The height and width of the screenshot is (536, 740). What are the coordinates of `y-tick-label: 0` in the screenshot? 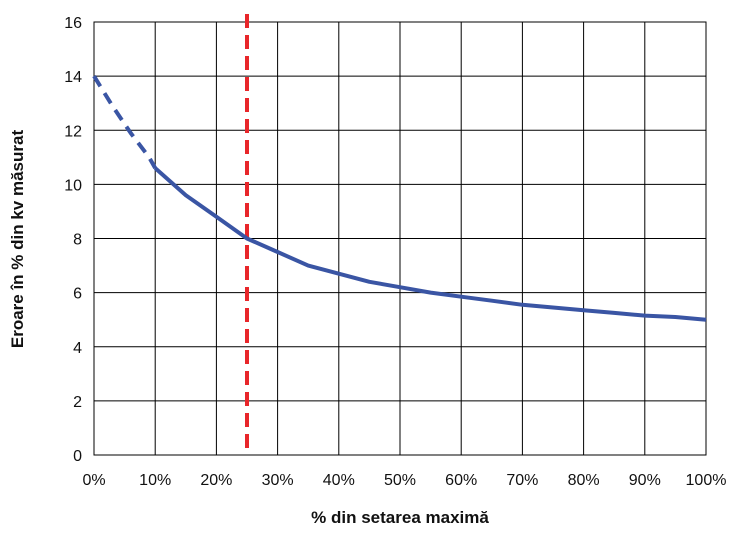 It's located at (77, 456).